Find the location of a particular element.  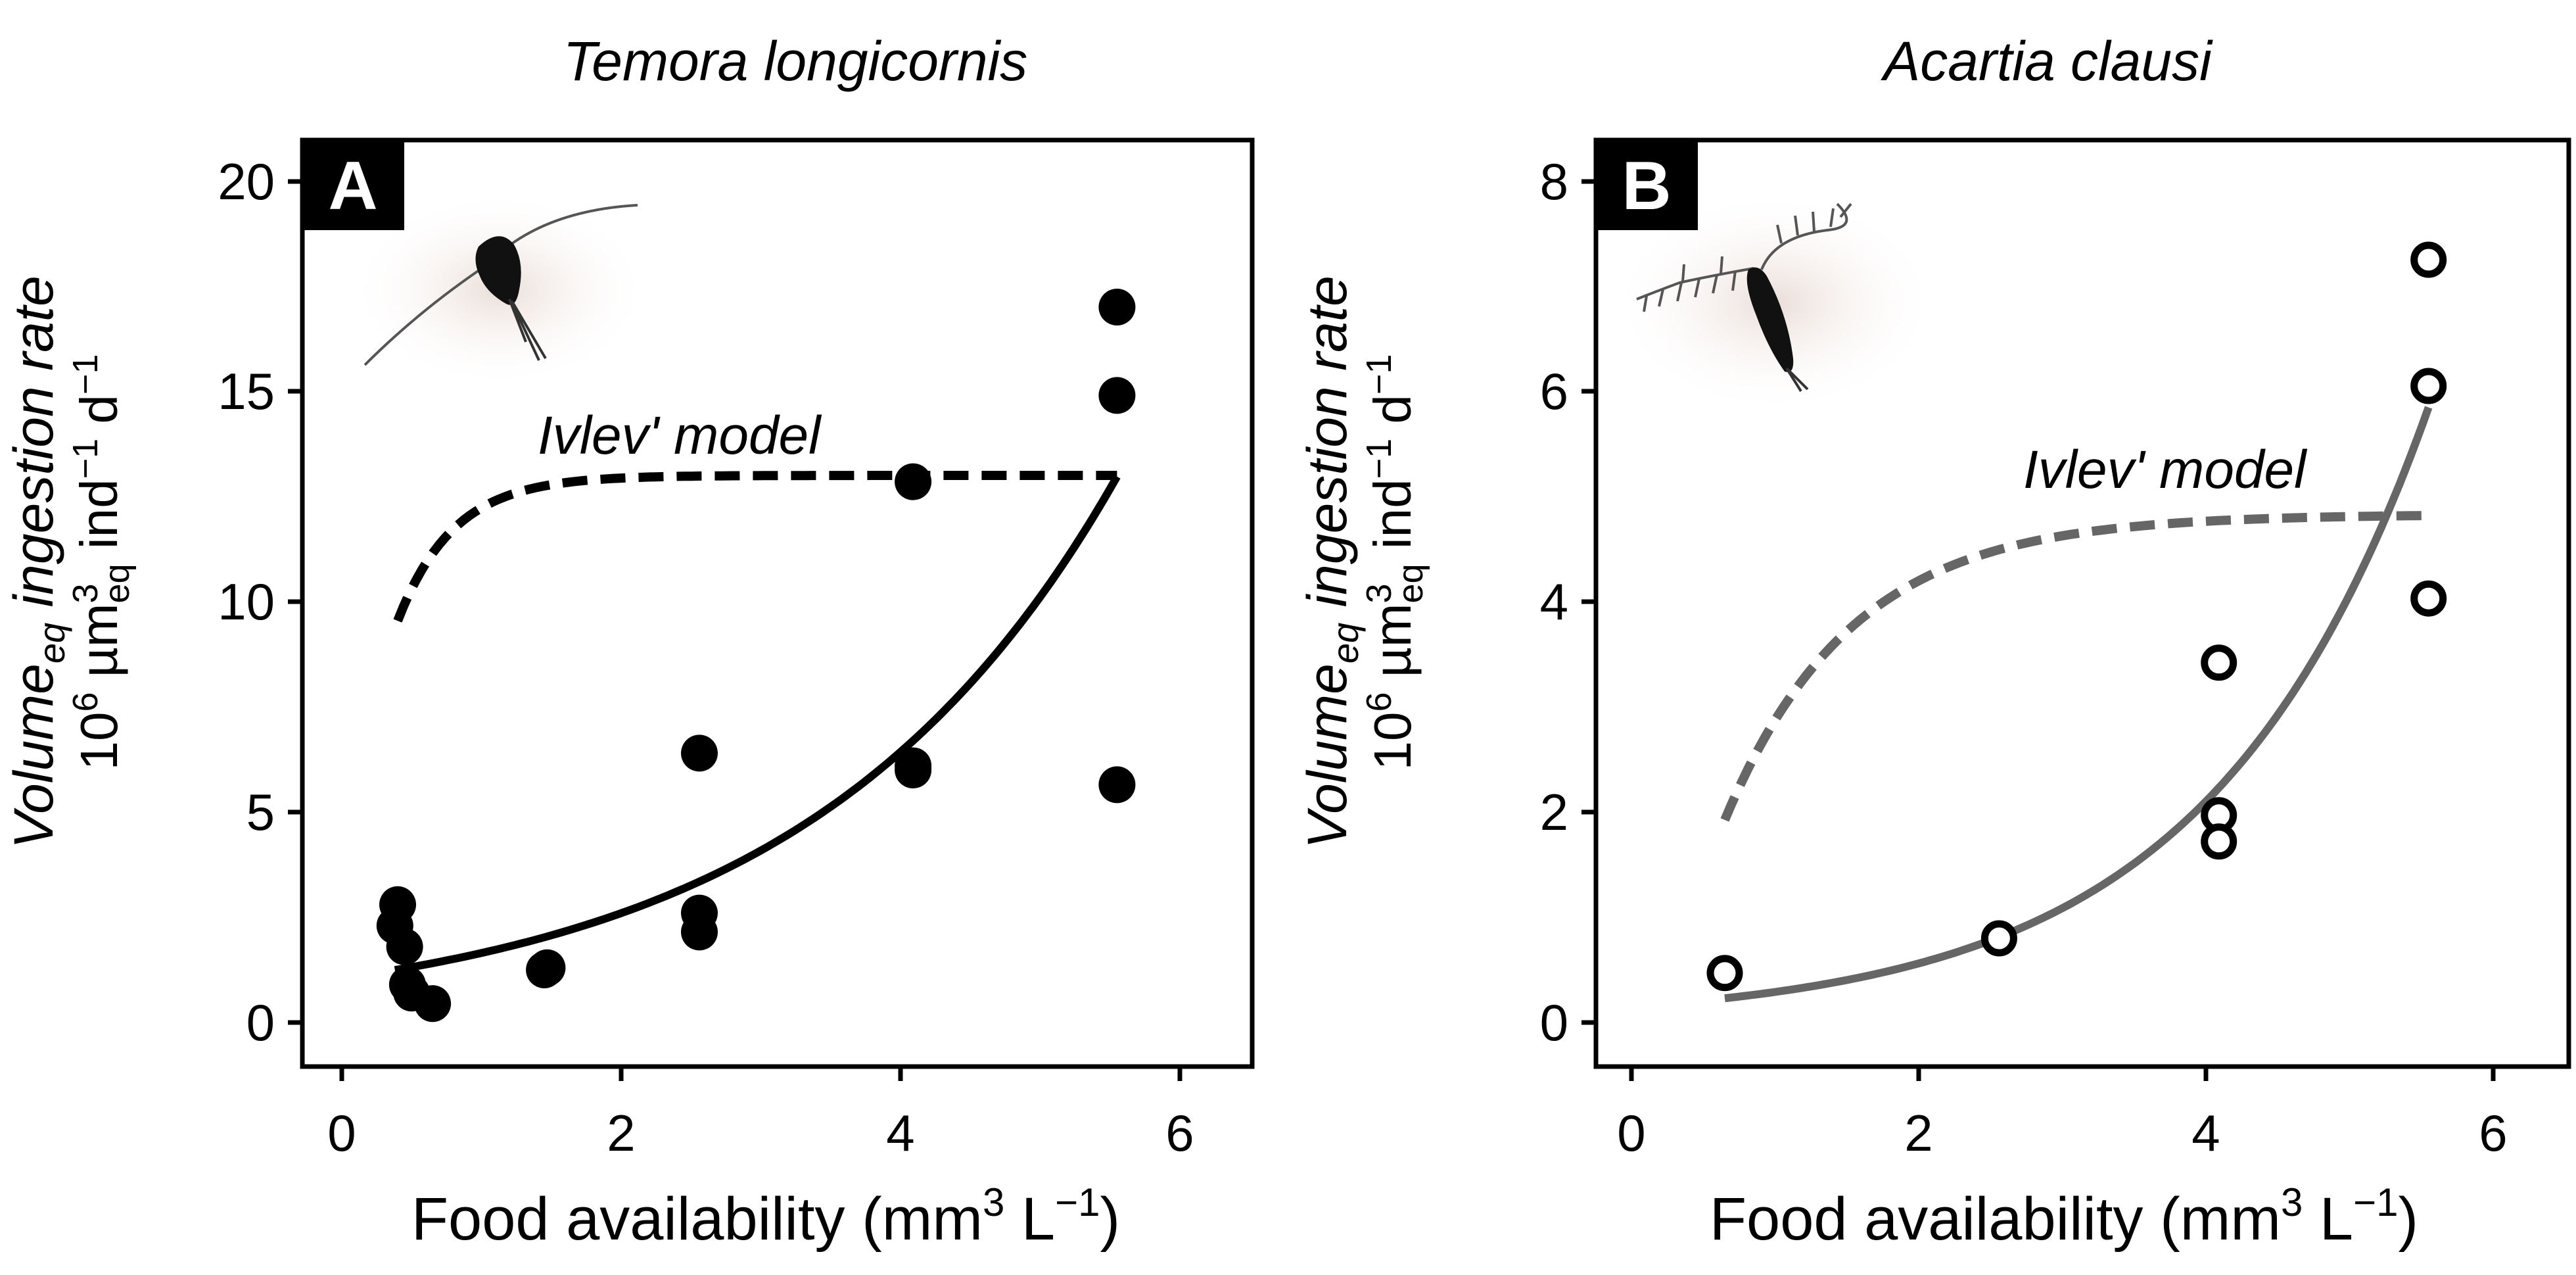

ylabel-b-l1-rest: ingestion rate is located at coordinates (1327, 450).